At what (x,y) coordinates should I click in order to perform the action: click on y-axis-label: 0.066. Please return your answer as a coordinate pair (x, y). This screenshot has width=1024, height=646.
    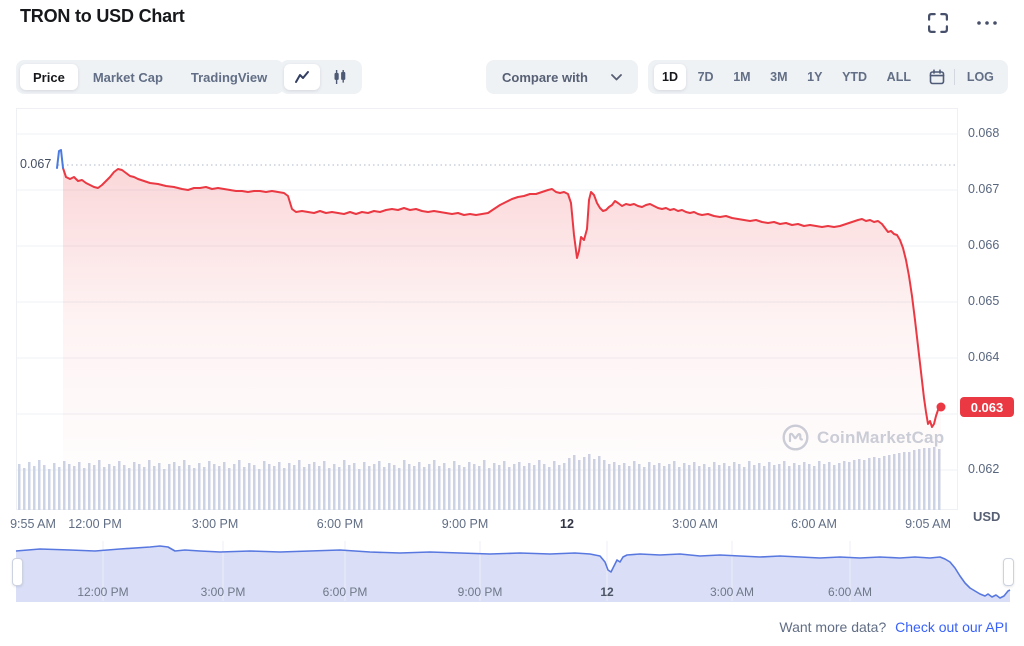
    Looking at the image, I should click on (984, 245).